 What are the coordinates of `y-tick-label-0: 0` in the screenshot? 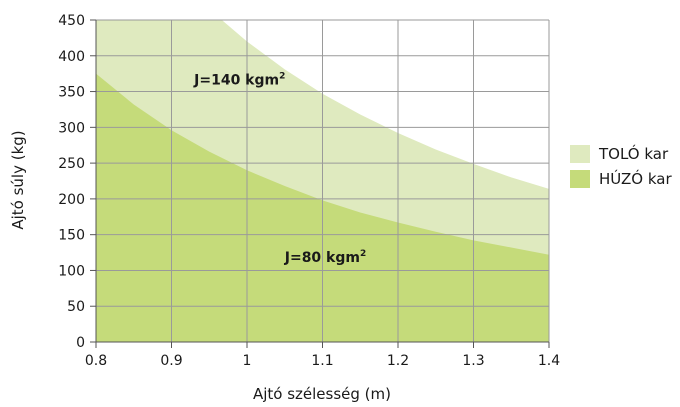 It's located at (80, 343).